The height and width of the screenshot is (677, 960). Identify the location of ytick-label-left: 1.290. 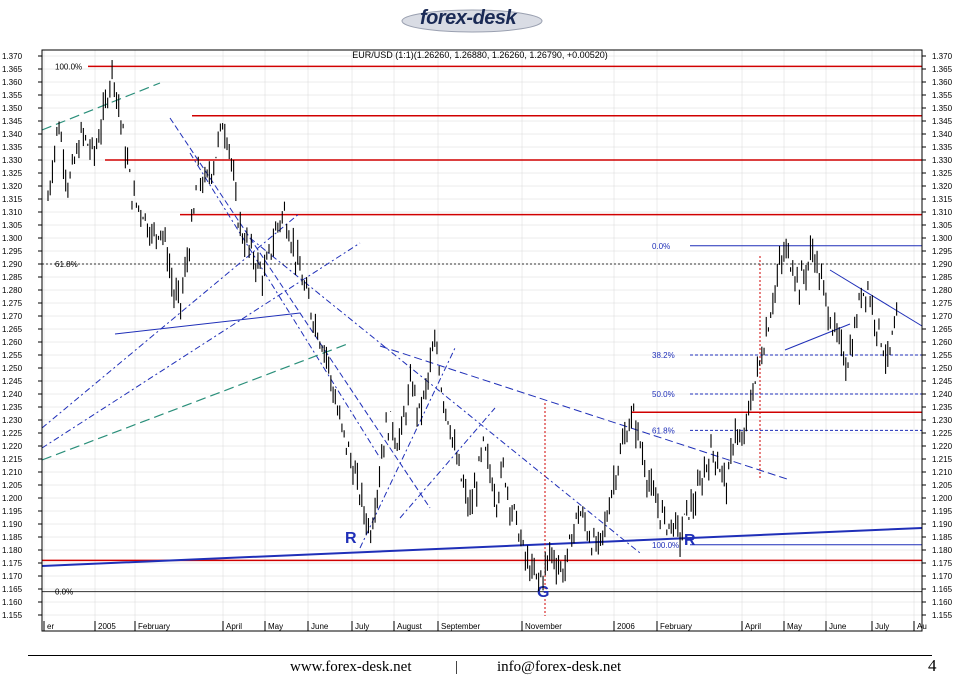
(12, 264).